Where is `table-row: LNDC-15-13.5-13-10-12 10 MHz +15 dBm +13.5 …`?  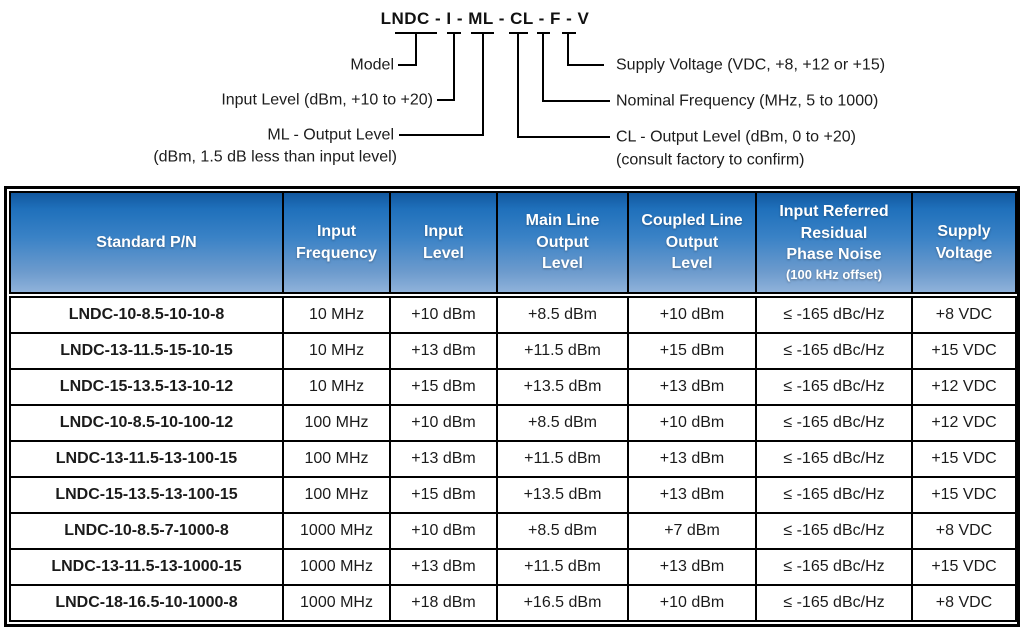
table-row: LNDC-15-13.5-13-10-12 10 MHz +15 dBm +13.5 … is located at coordinates (513, 387).